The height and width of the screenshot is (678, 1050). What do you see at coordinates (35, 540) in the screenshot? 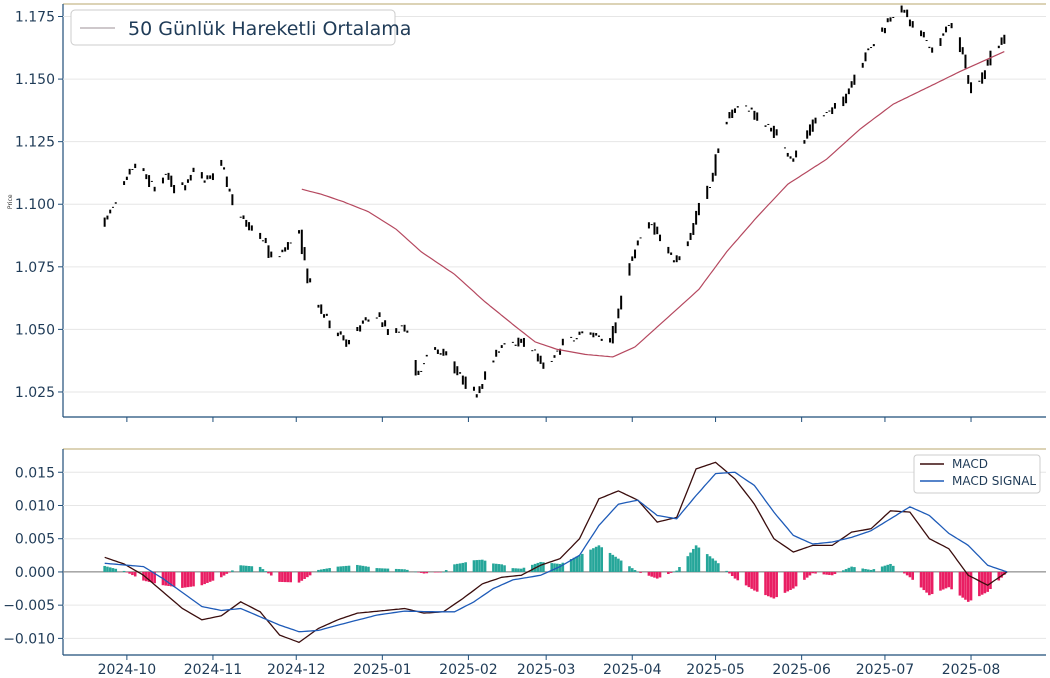
I see `y-tick-label: 0.005` at bounding box center [35, 540].